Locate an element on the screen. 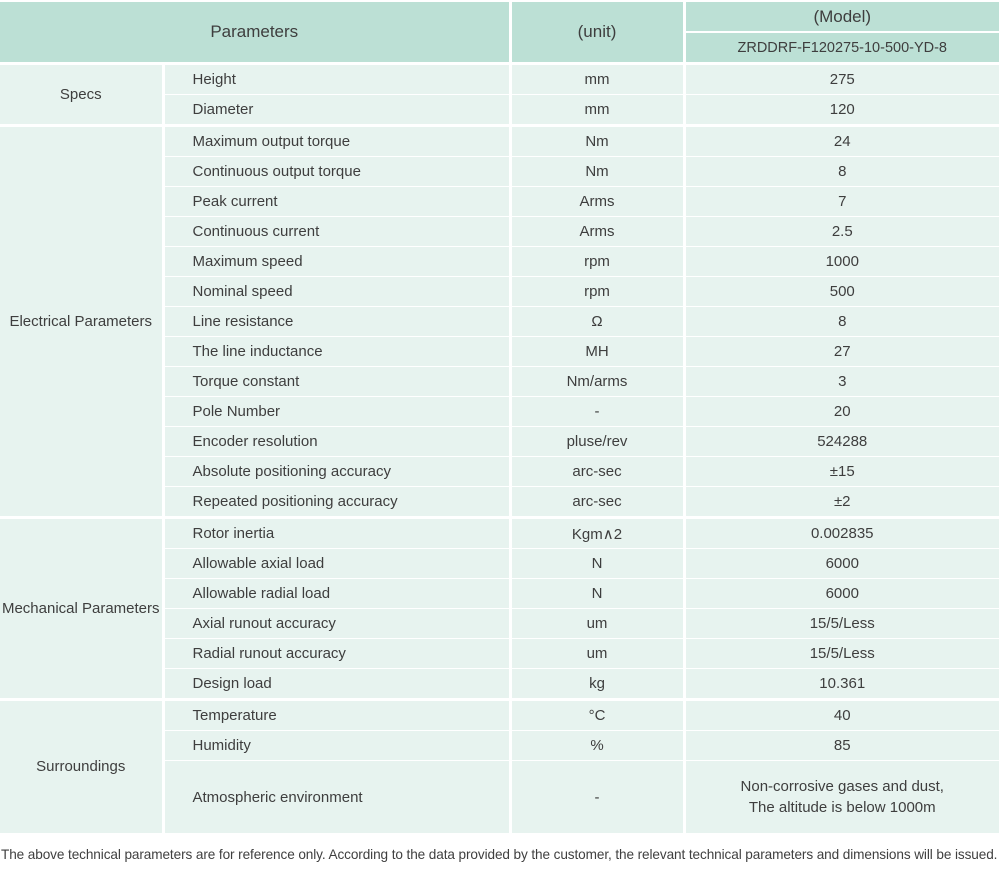 This screenshot has width=999, height=879. param-cell: Height is located at coordinates (335, 78).